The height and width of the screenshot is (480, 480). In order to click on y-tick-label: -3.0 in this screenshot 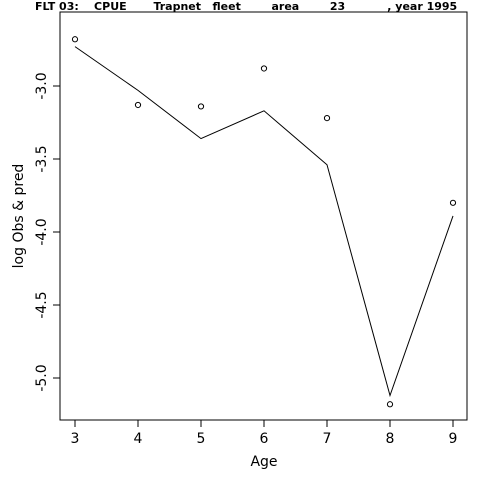, I will do `click(42, 85)`.